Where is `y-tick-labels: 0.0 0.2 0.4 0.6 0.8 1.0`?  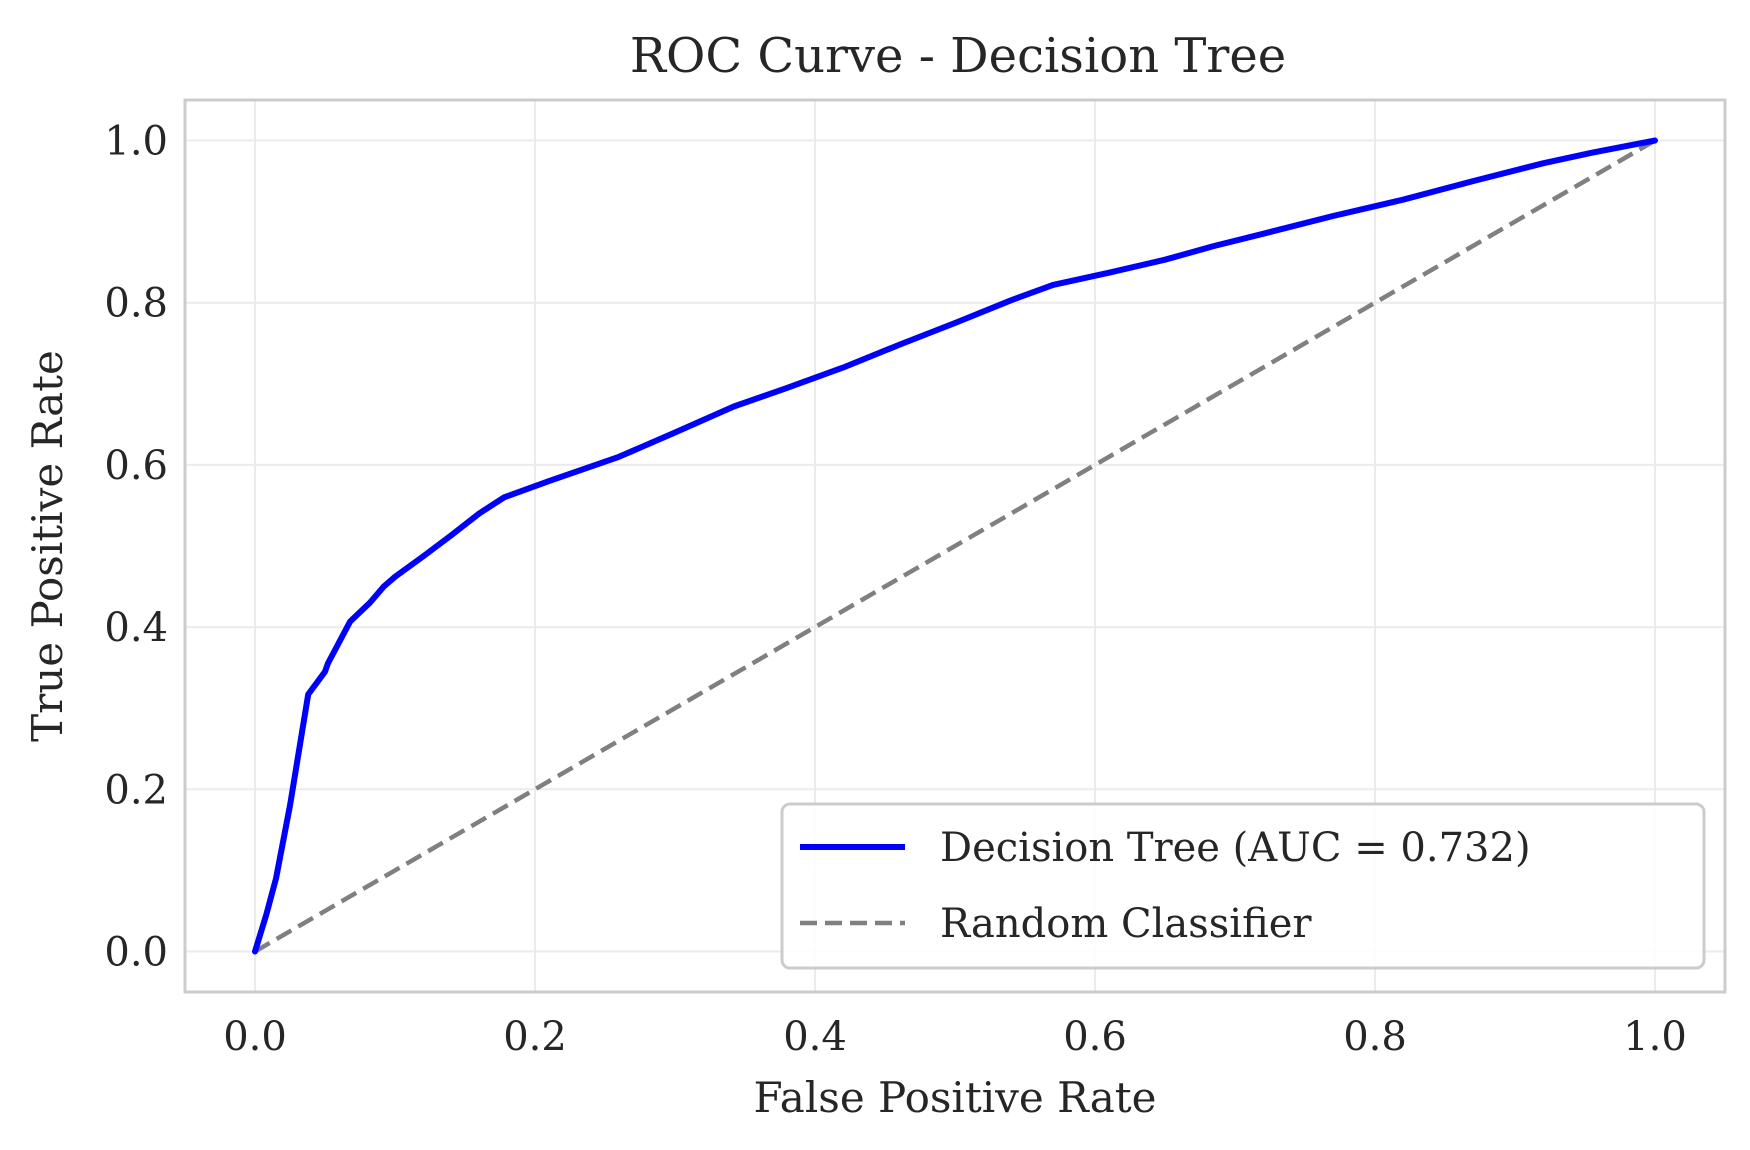
y-tick-labels: 0.0 0.2 0.4 0.6 0.8 1.0 is located at coordinates (136, 547).